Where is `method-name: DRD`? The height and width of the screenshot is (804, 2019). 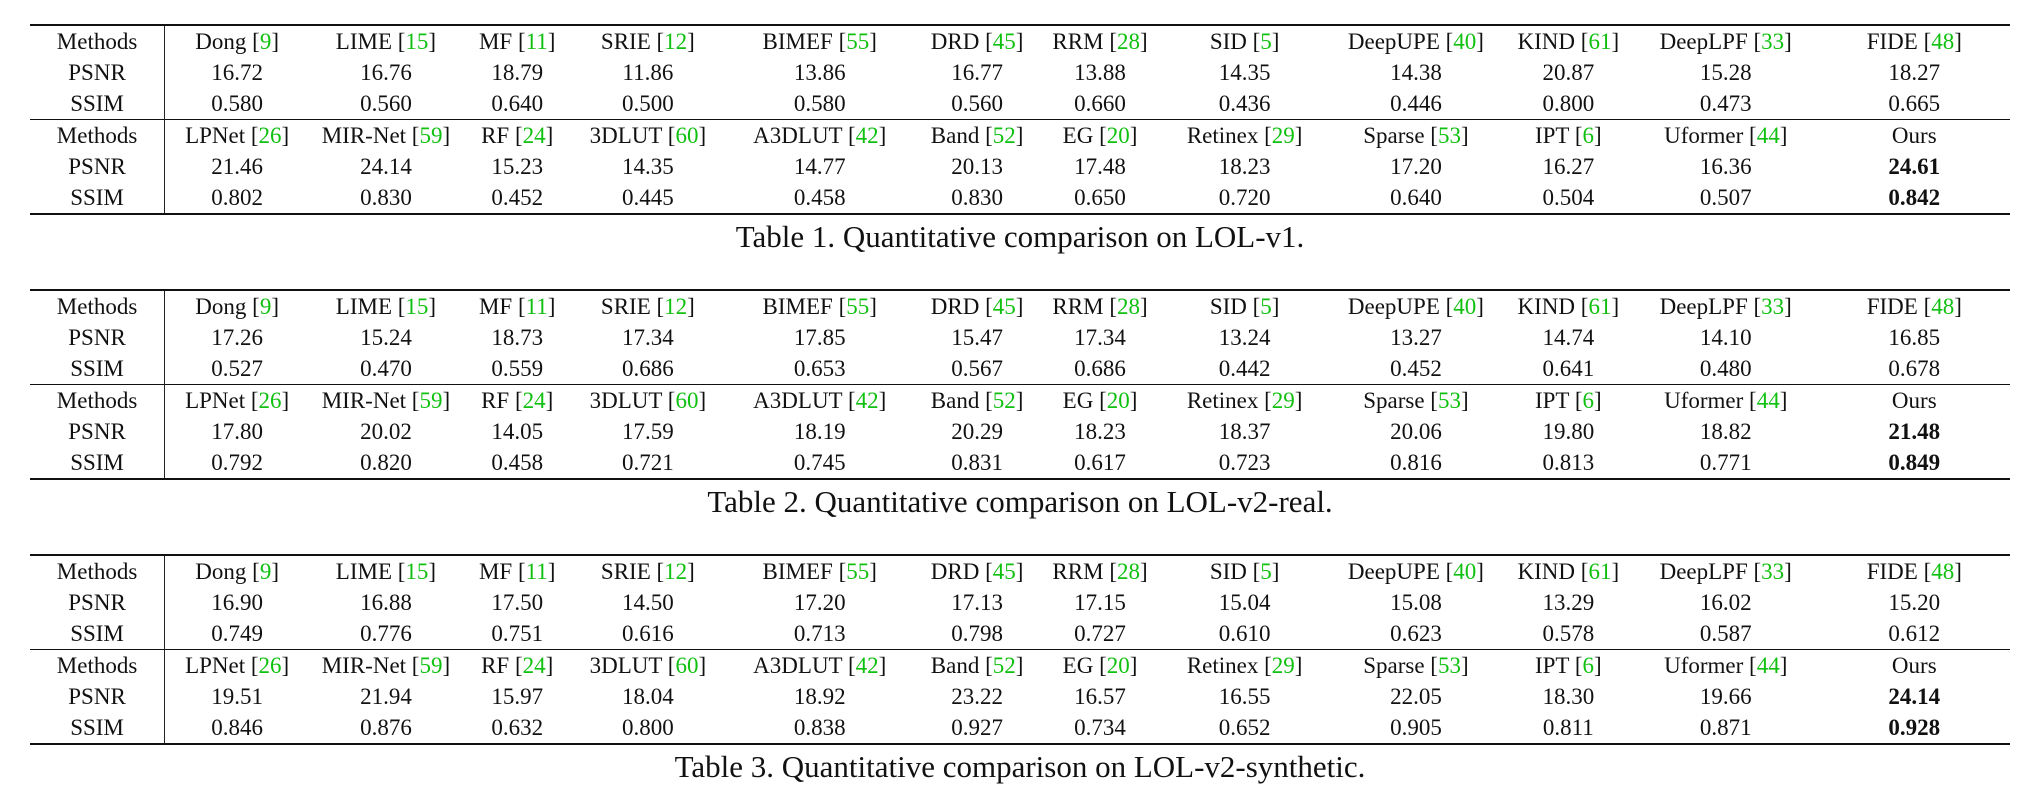 method-name: DRD is located at coordinates (955, 571).